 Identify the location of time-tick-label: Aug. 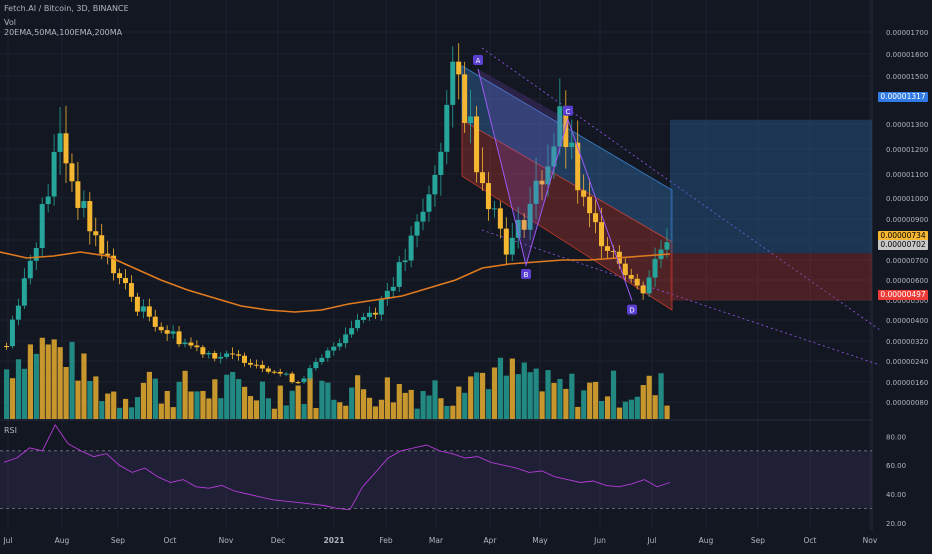
(62, 540).